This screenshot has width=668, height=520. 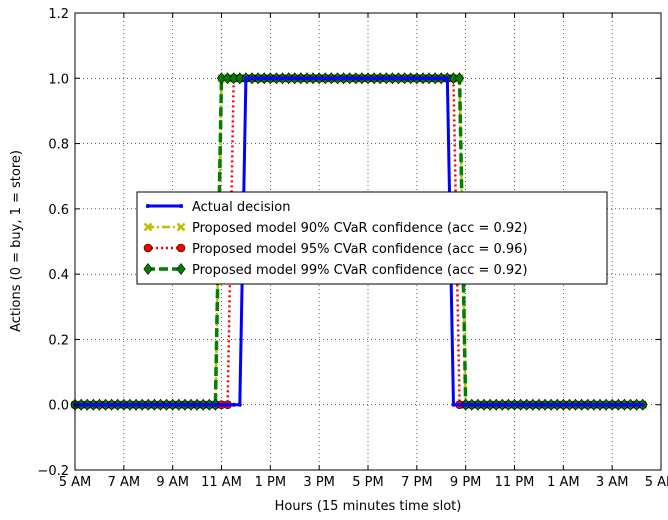 What do you see at coordinates (465, 482) in the screenshot?
I see `x-tick-label: 9 PM` at bounding box center [465, 482].